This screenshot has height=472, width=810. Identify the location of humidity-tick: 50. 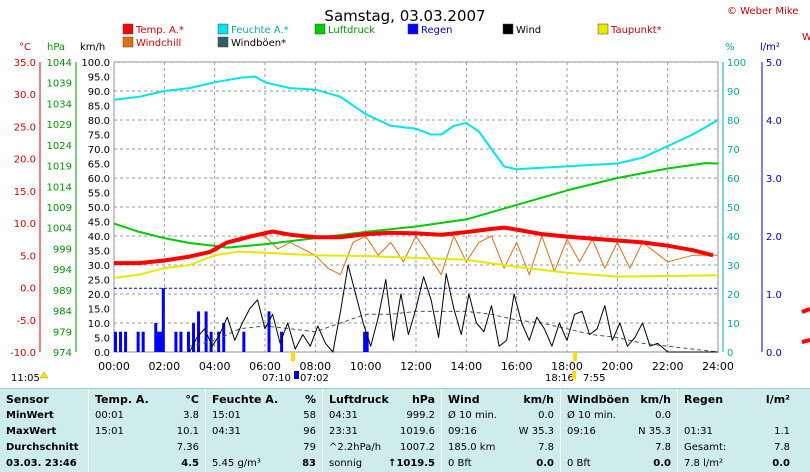
(733, 208).